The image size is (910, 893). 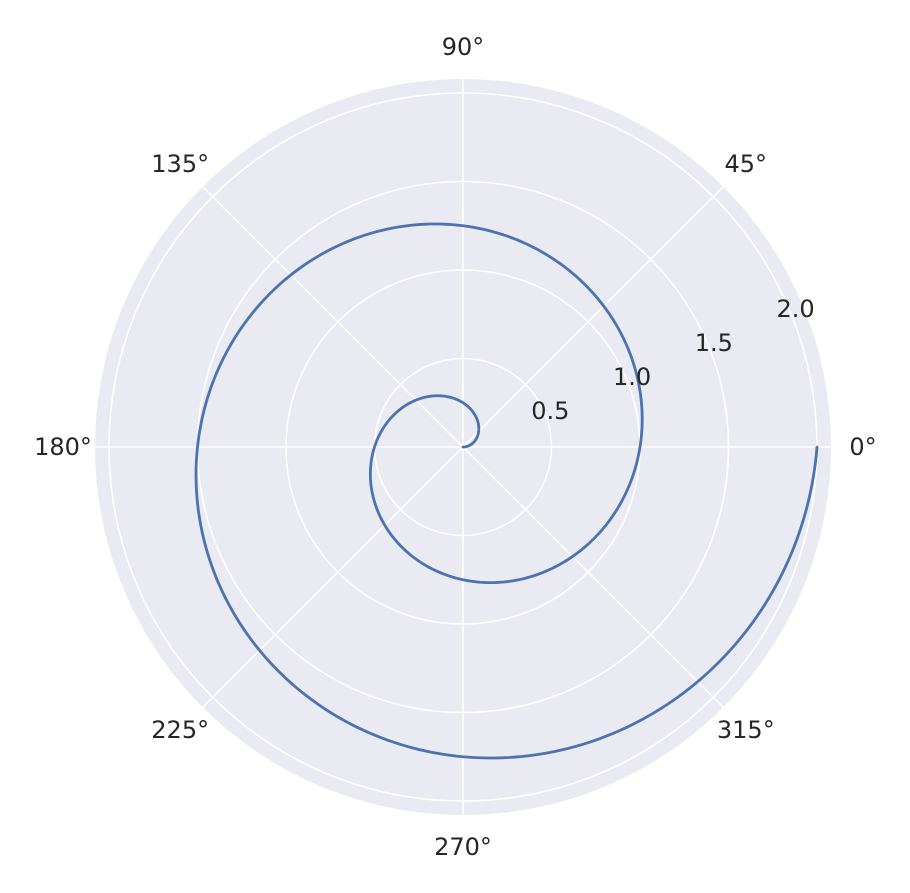 What do you see at coordinates (862, 447) in the screenshot?
I see `angular-tick-label: 0°` at bounding box center [862, 447].